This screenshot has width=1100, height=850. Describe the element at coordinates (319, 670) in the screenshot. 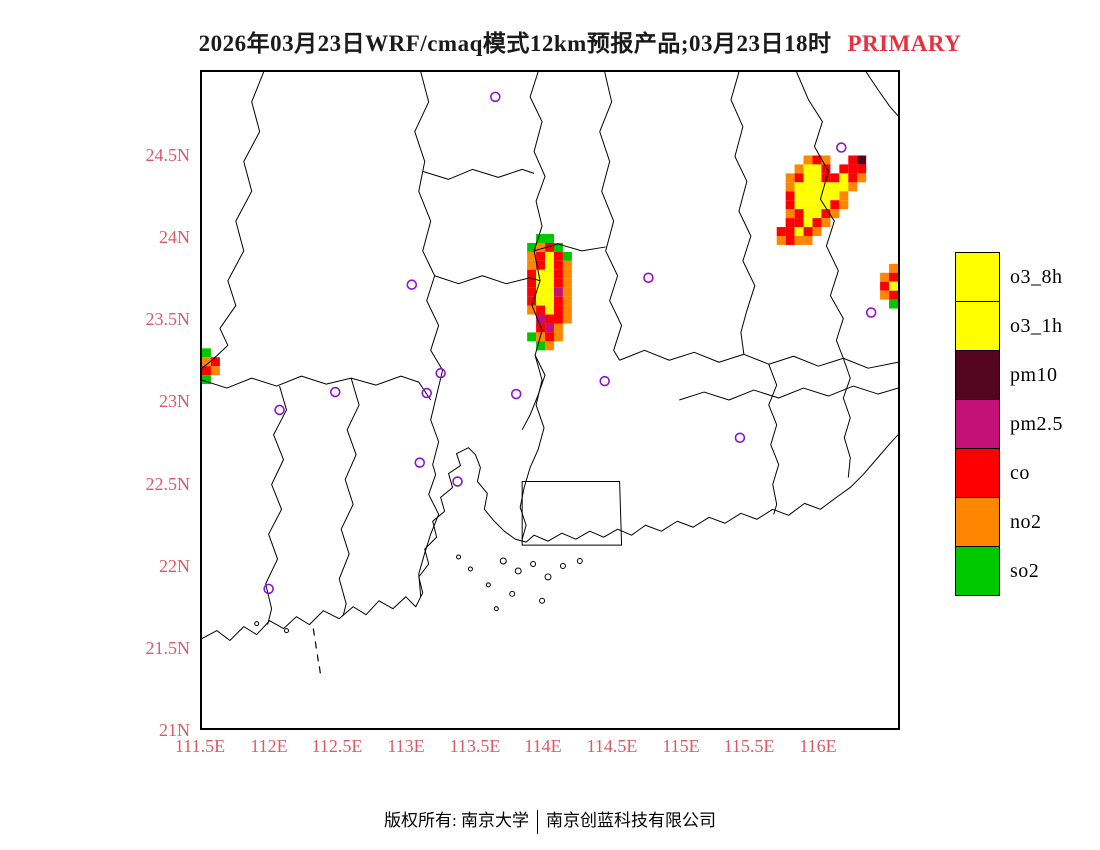

I see `dashed-boundary-segment` at that location.